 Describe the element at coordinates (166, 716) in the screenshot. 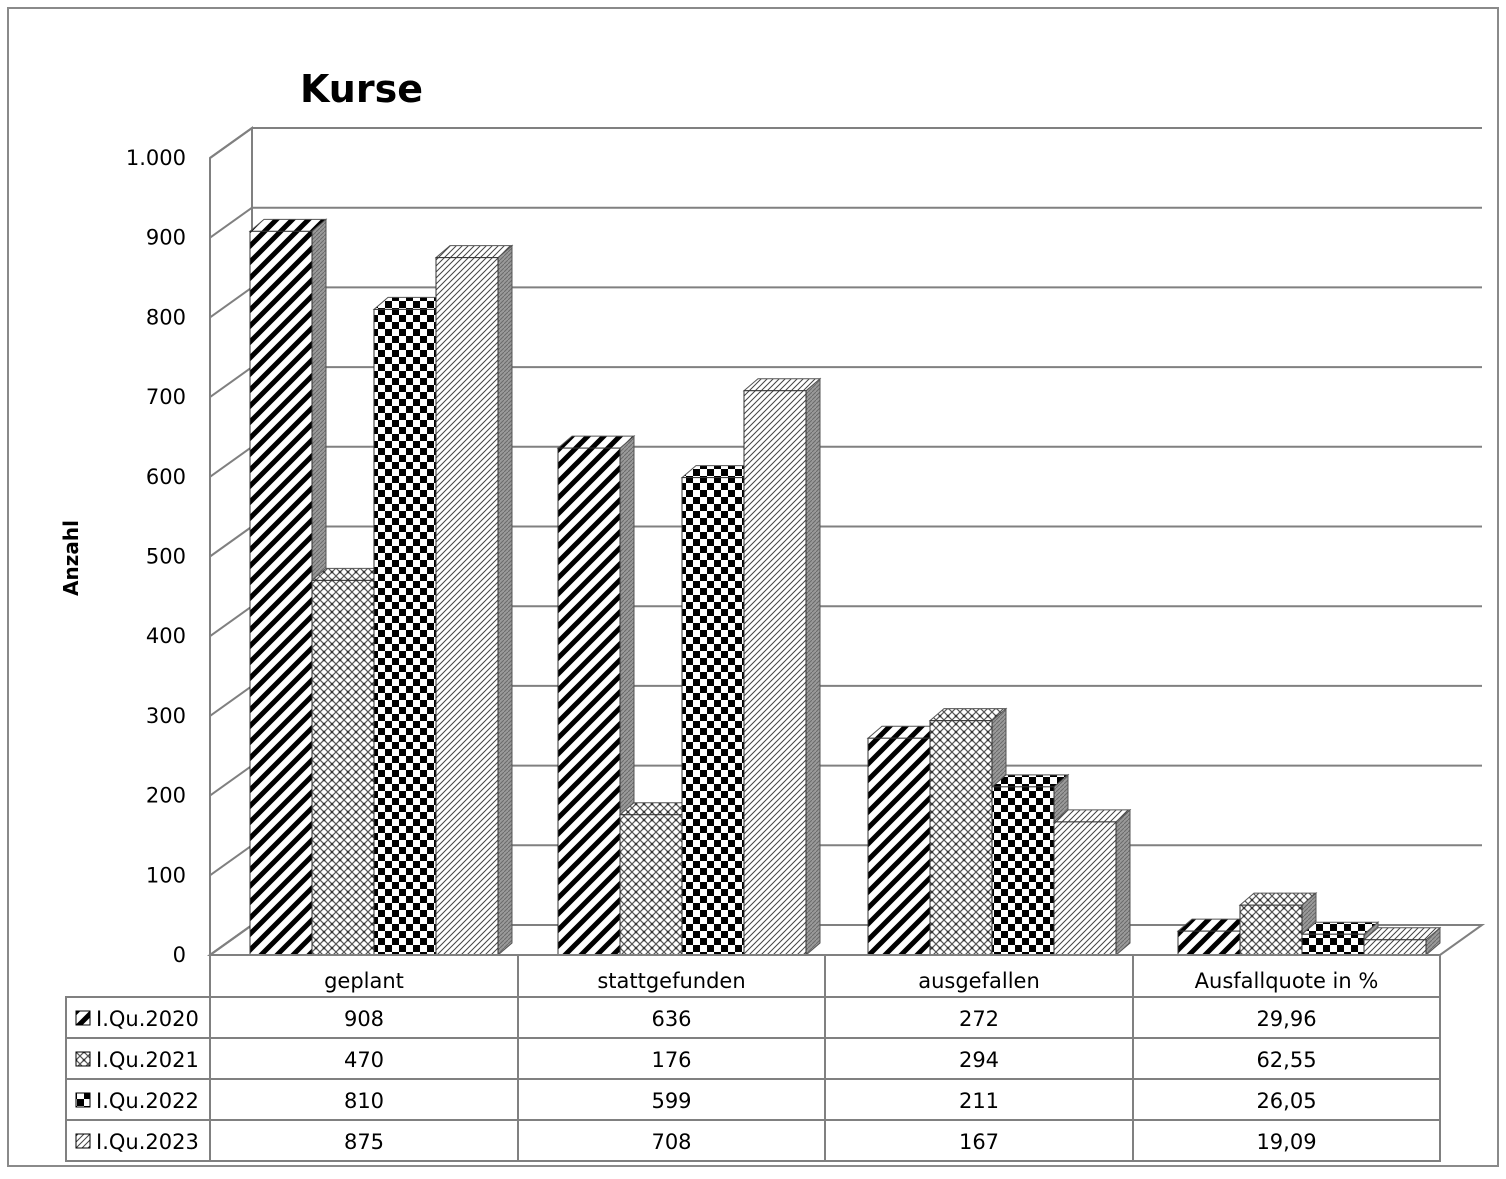

I see `y-tick-label: 300` at that location.